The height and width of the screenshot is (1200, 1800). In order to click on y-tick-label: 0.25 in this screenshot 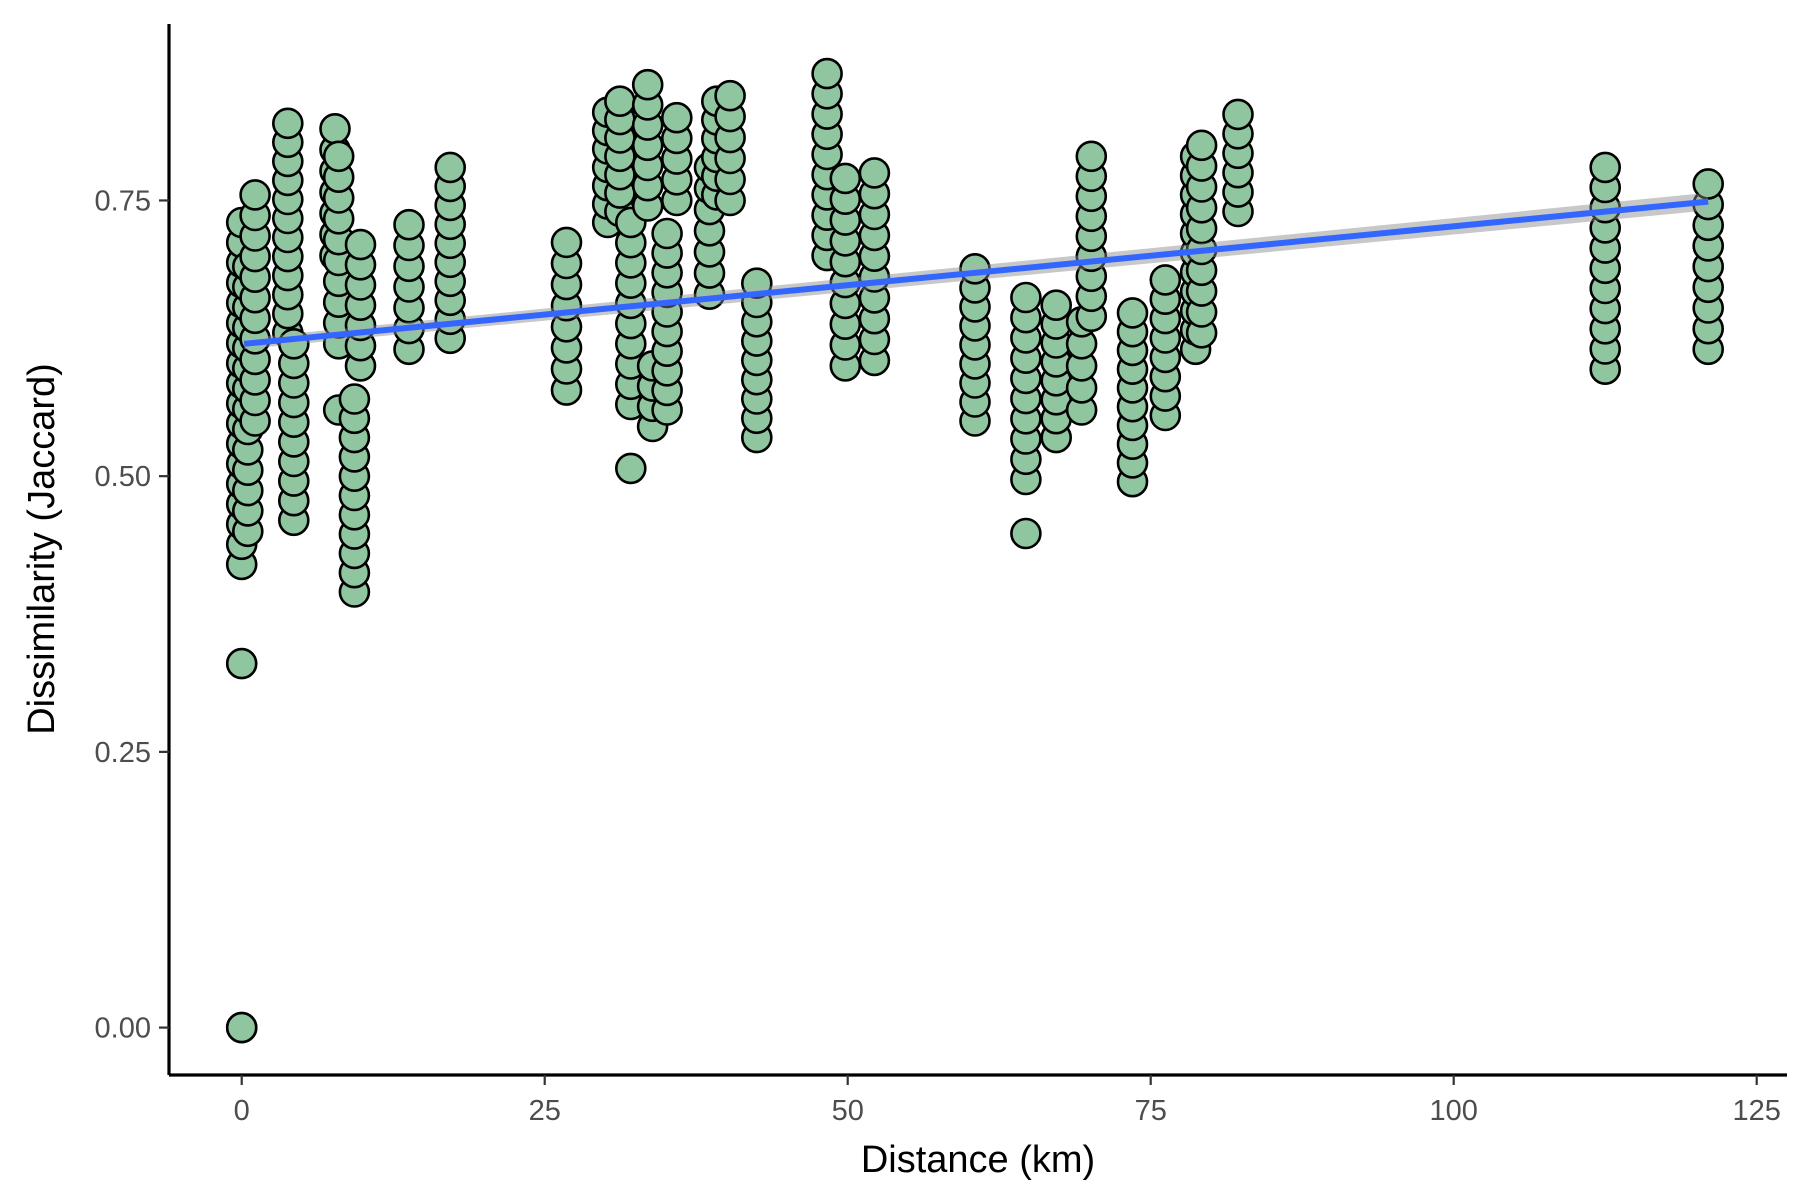, I will do `click(123, 753)`.